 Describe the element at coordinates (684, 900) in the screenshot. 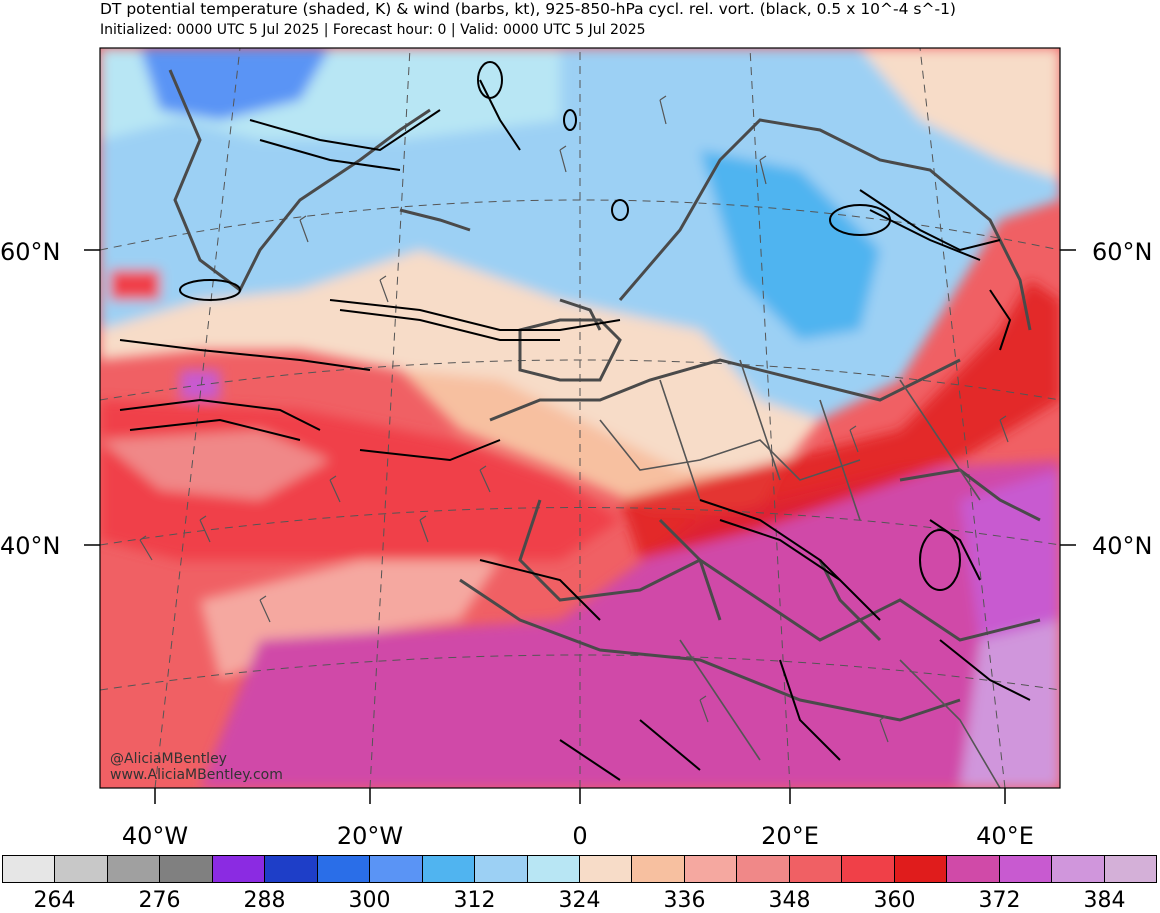

I see `colorbar-tick-label: 336` at that location.